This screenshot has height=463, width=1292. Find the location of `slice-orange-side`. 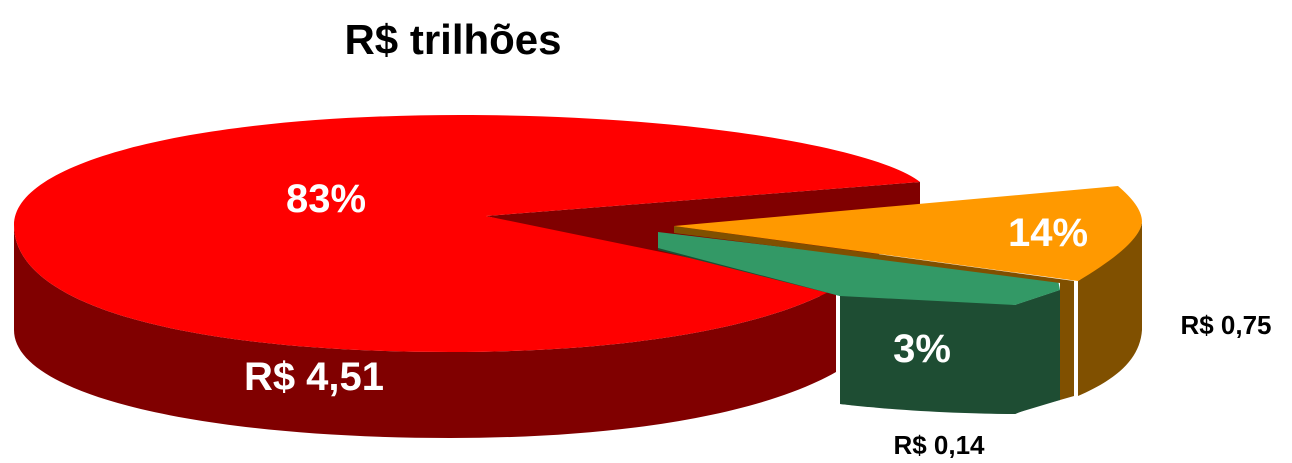

slice-orange-side is located at coordinates (1110, 309).